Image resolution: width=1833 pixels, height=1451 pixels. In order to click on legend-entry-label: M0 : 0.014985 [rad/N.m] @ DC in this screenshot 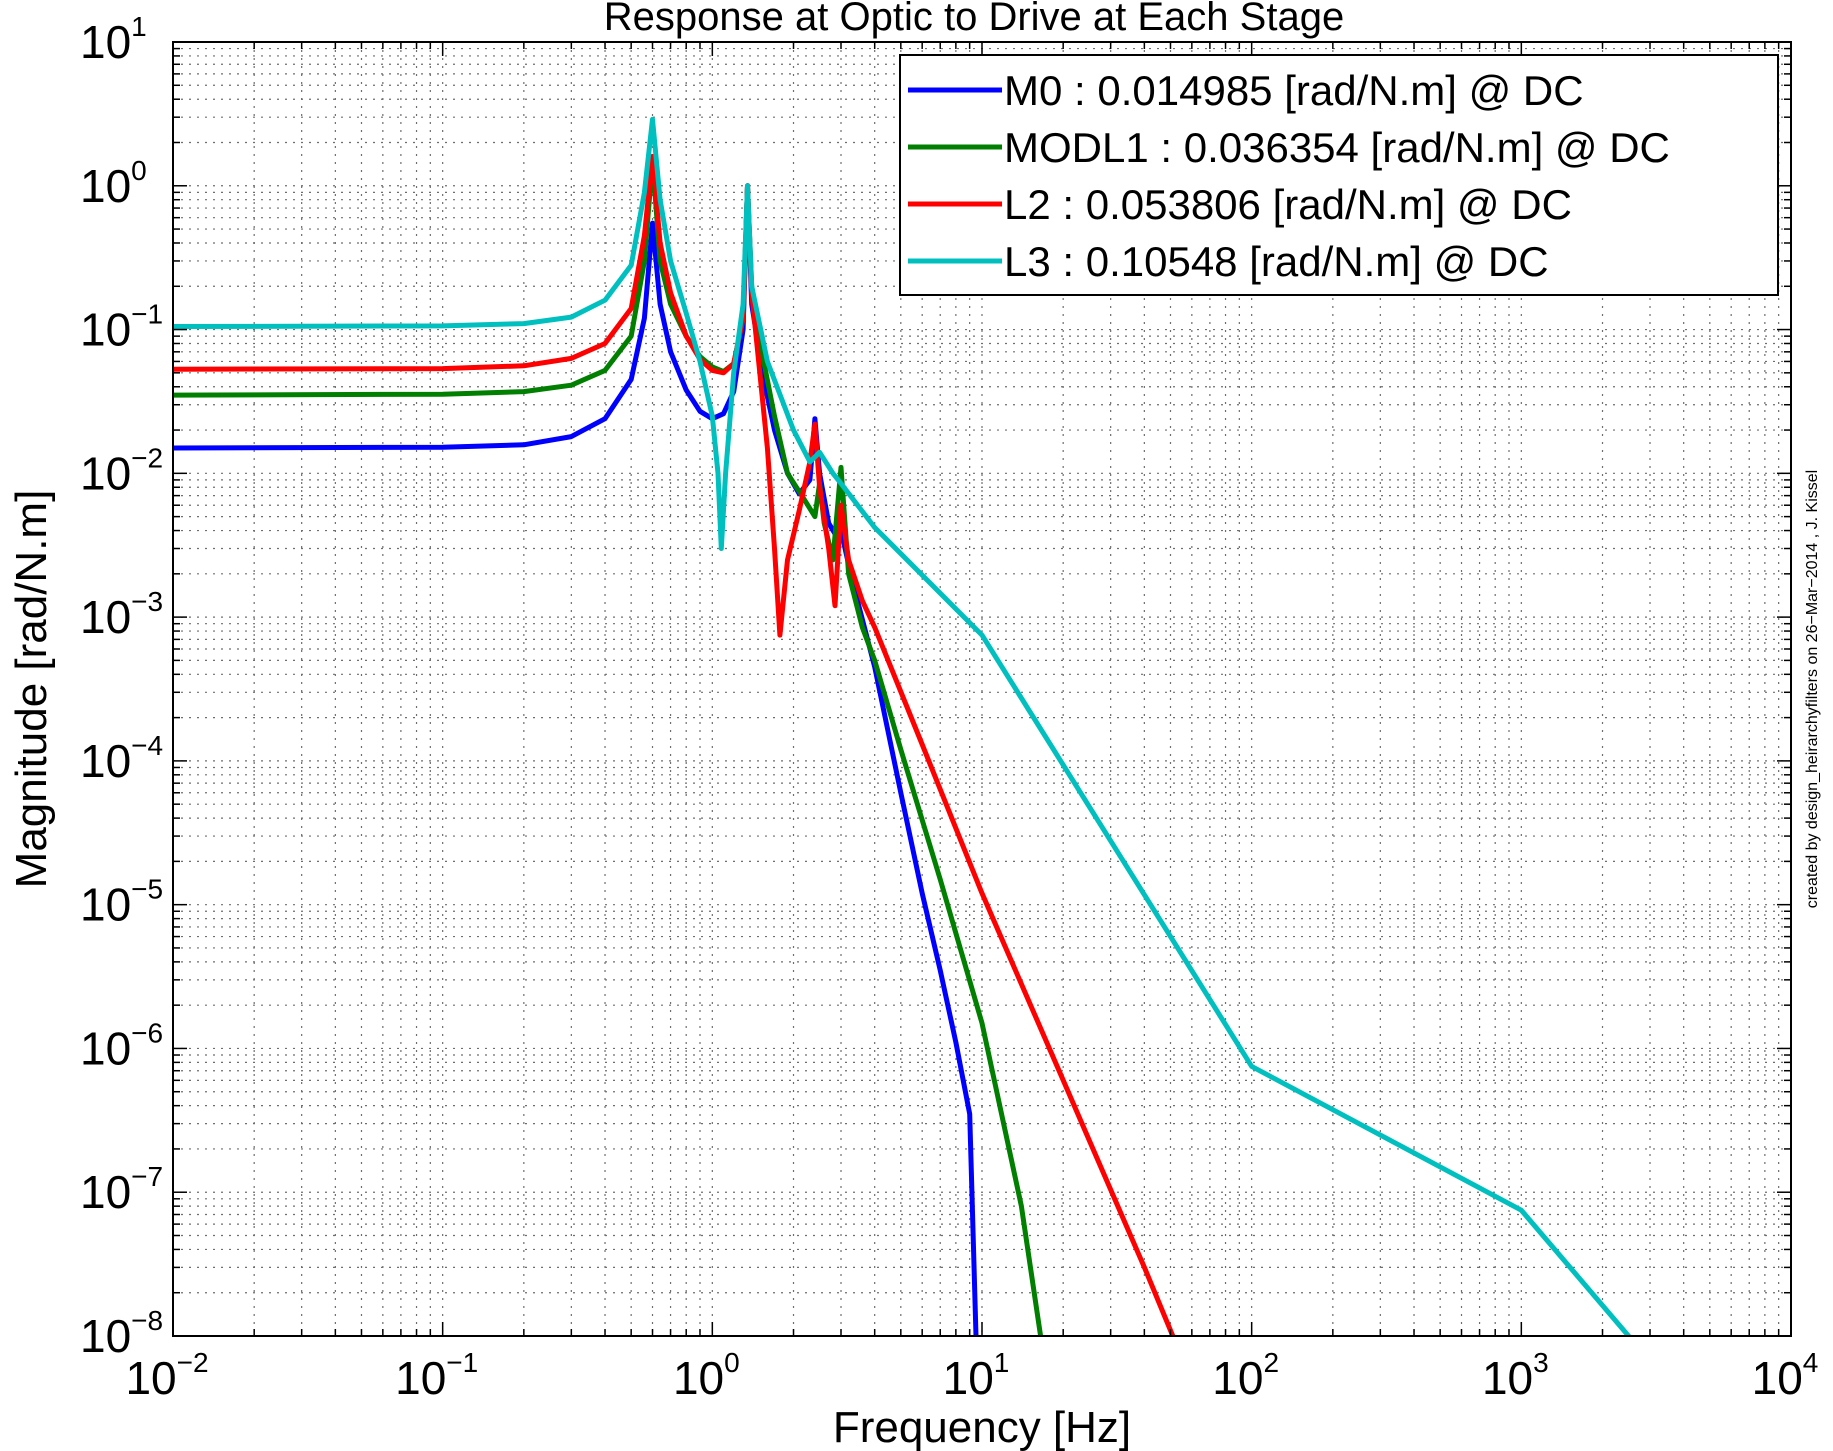, I will do `click(1294, 90)`.